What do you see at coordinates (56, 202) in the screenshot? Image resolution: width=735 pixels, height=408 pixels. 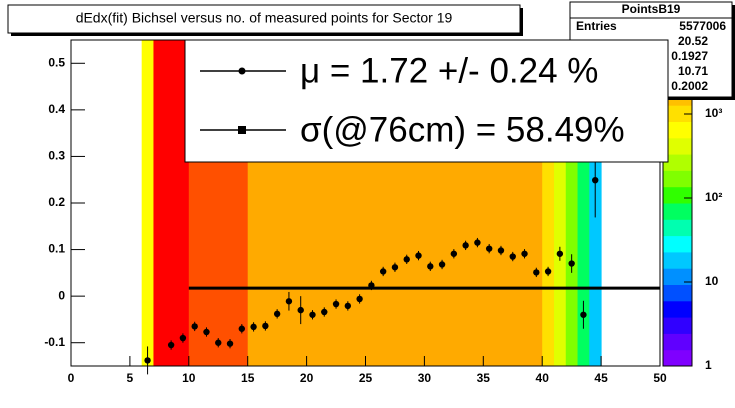 I see `y-tick-label: 0.2` at bounding box center [56, 202].